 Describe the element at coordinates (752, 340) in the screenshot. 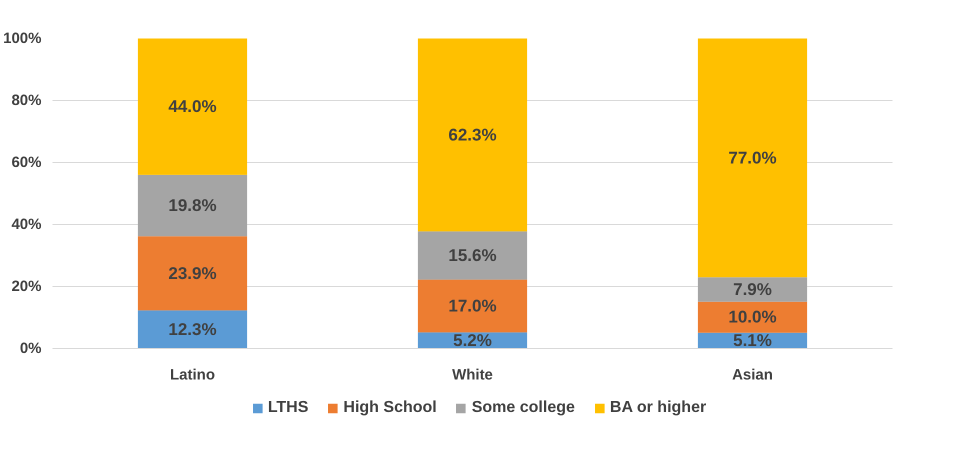

I see `data-label: 5.1%` at that location.